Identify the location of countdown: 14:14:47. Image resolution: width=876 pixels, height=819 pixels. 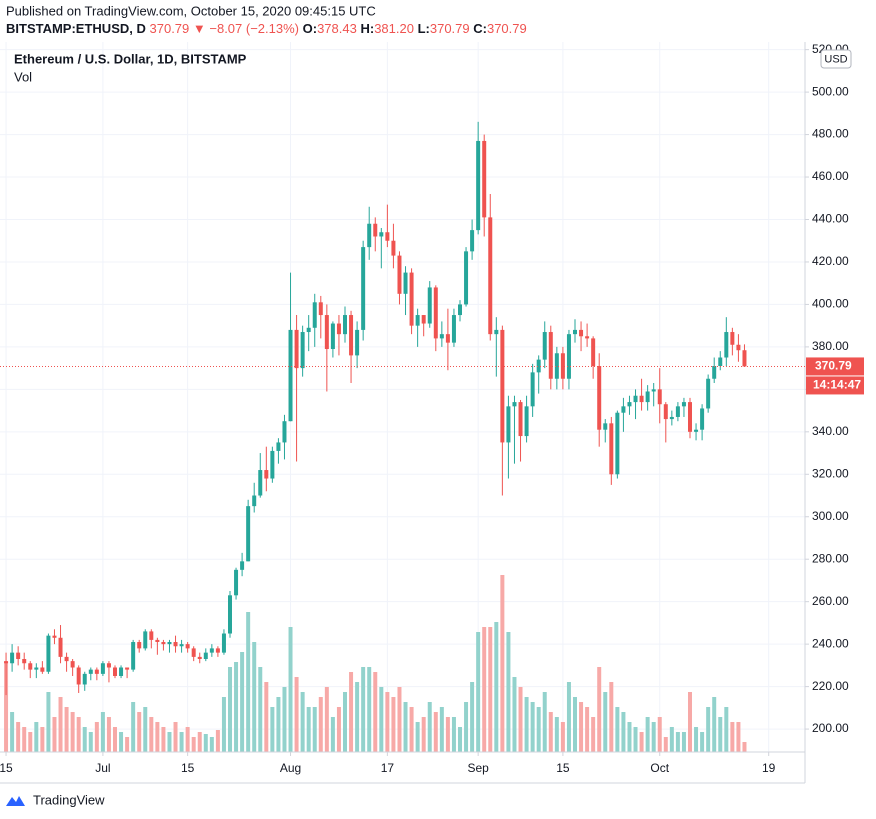
(837, 385).